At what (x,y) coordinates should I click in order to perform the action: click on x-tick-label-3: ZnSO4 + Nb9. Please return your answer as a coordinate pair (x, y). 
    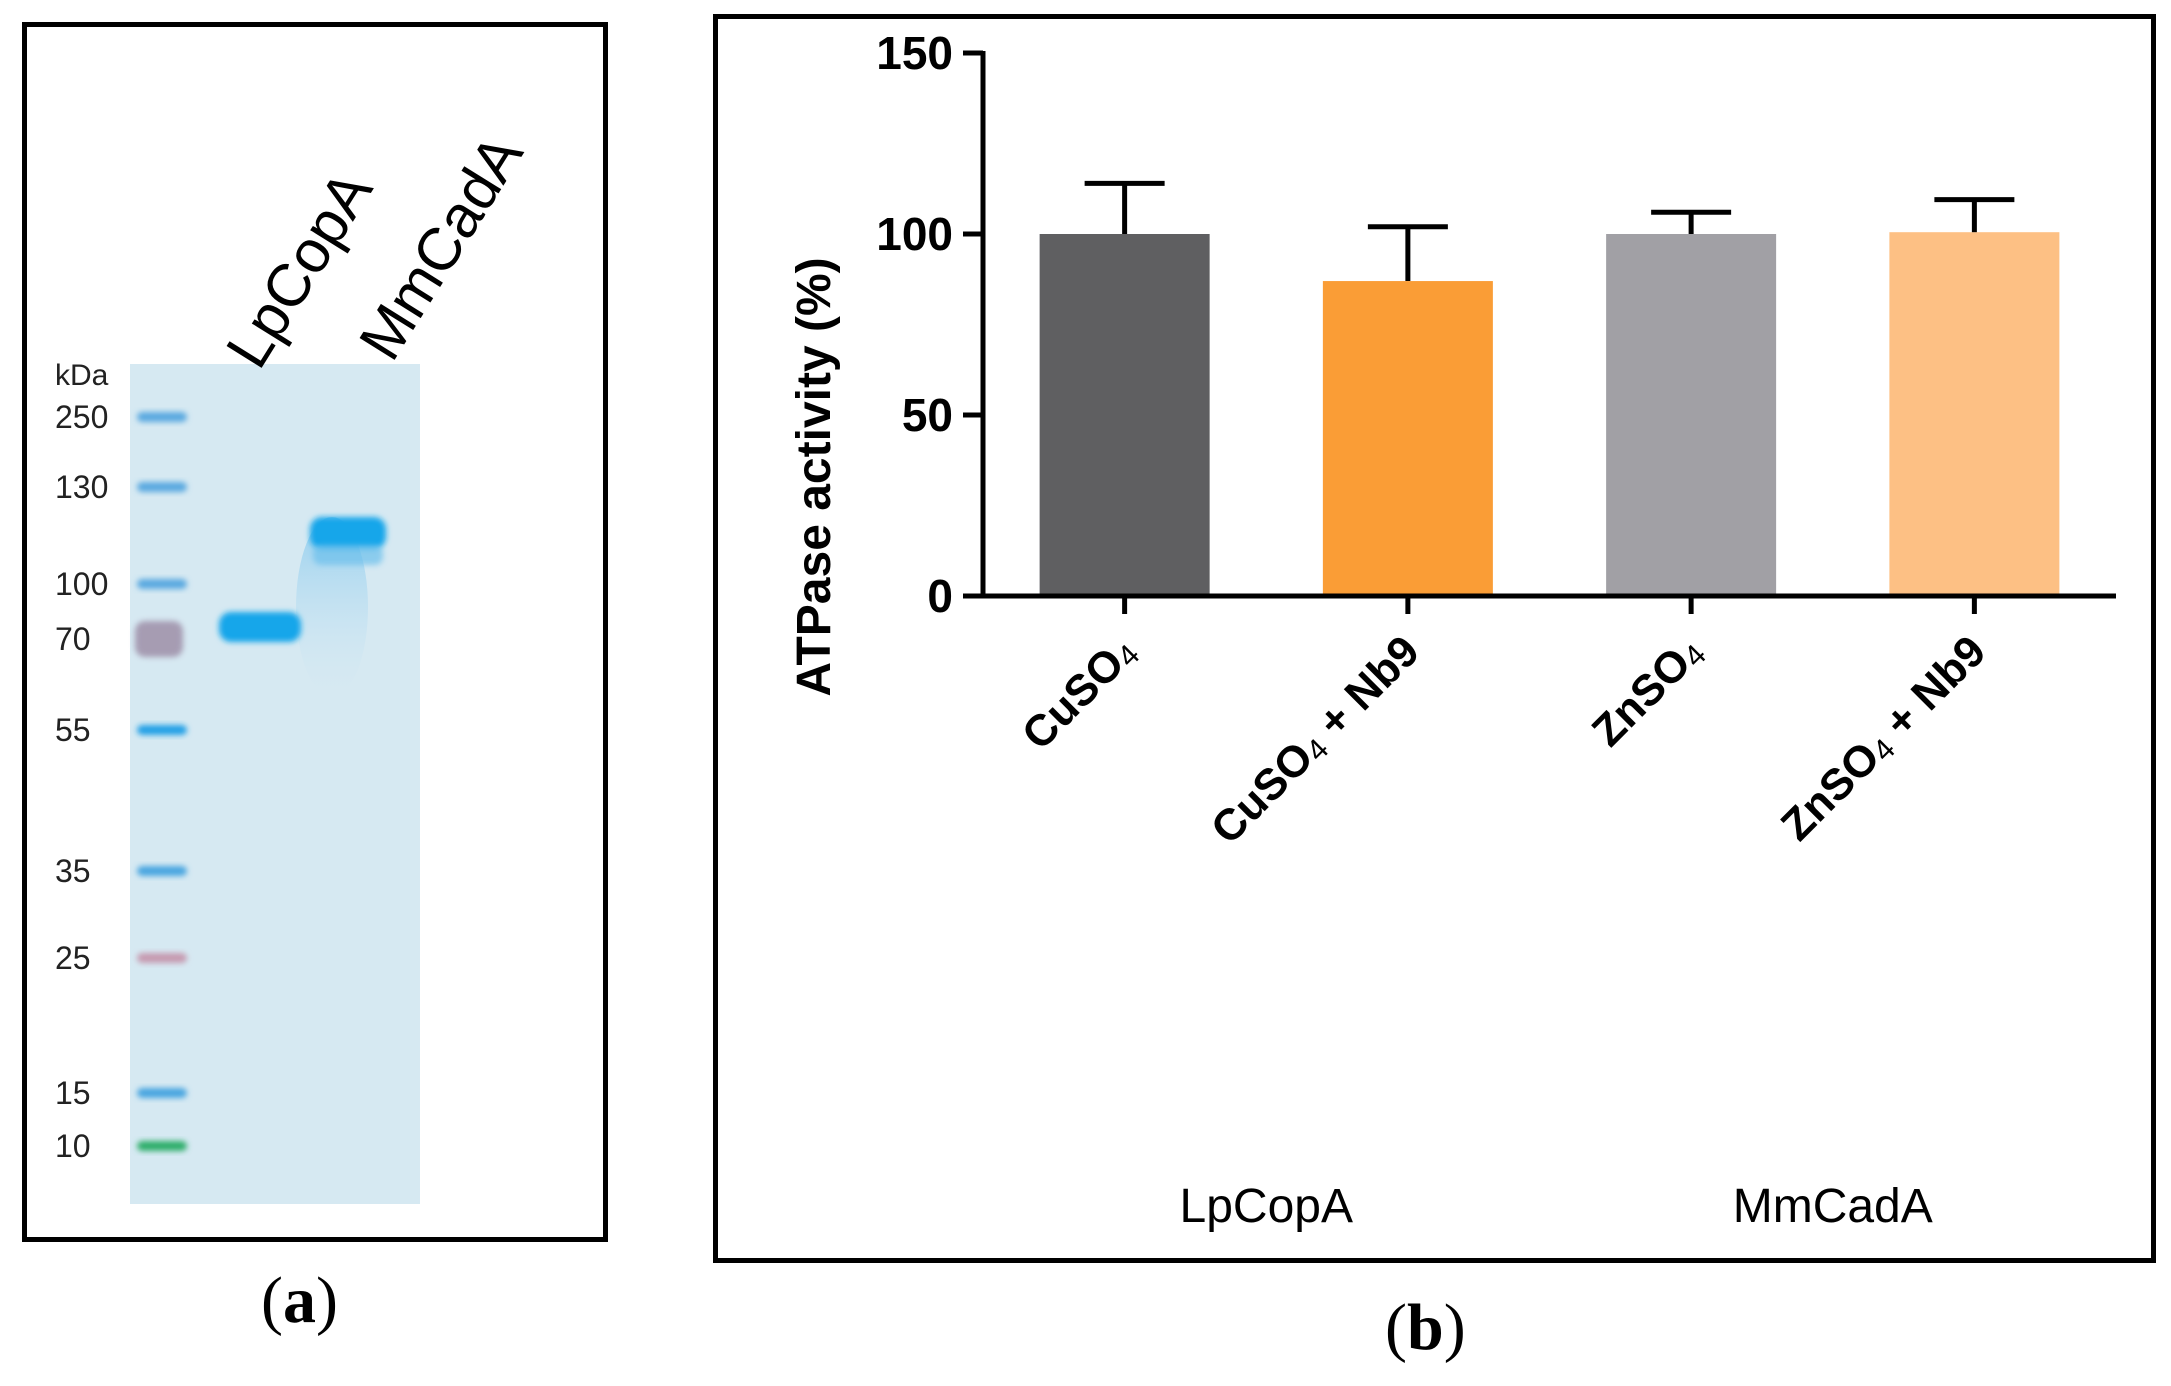
    Looking at the image, I should click on (1884, 738).